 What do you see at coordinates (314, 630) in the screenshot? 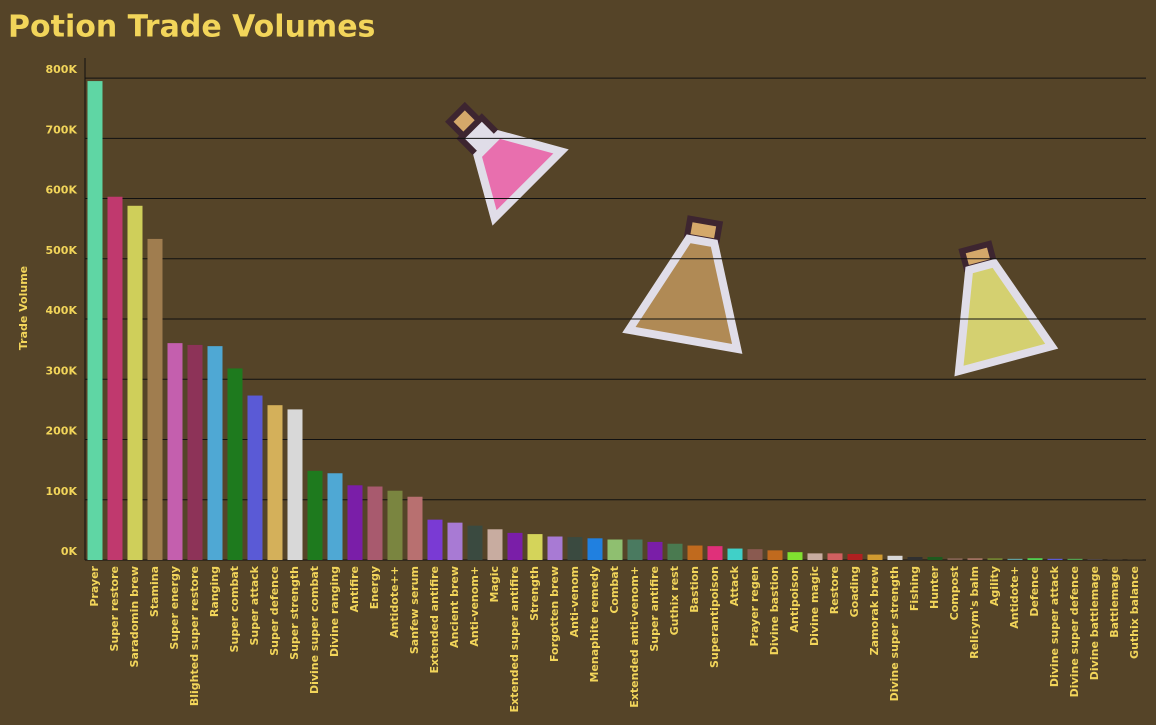
I see `x-tick-label: Divine super combat` at bounding box center [314, 630].